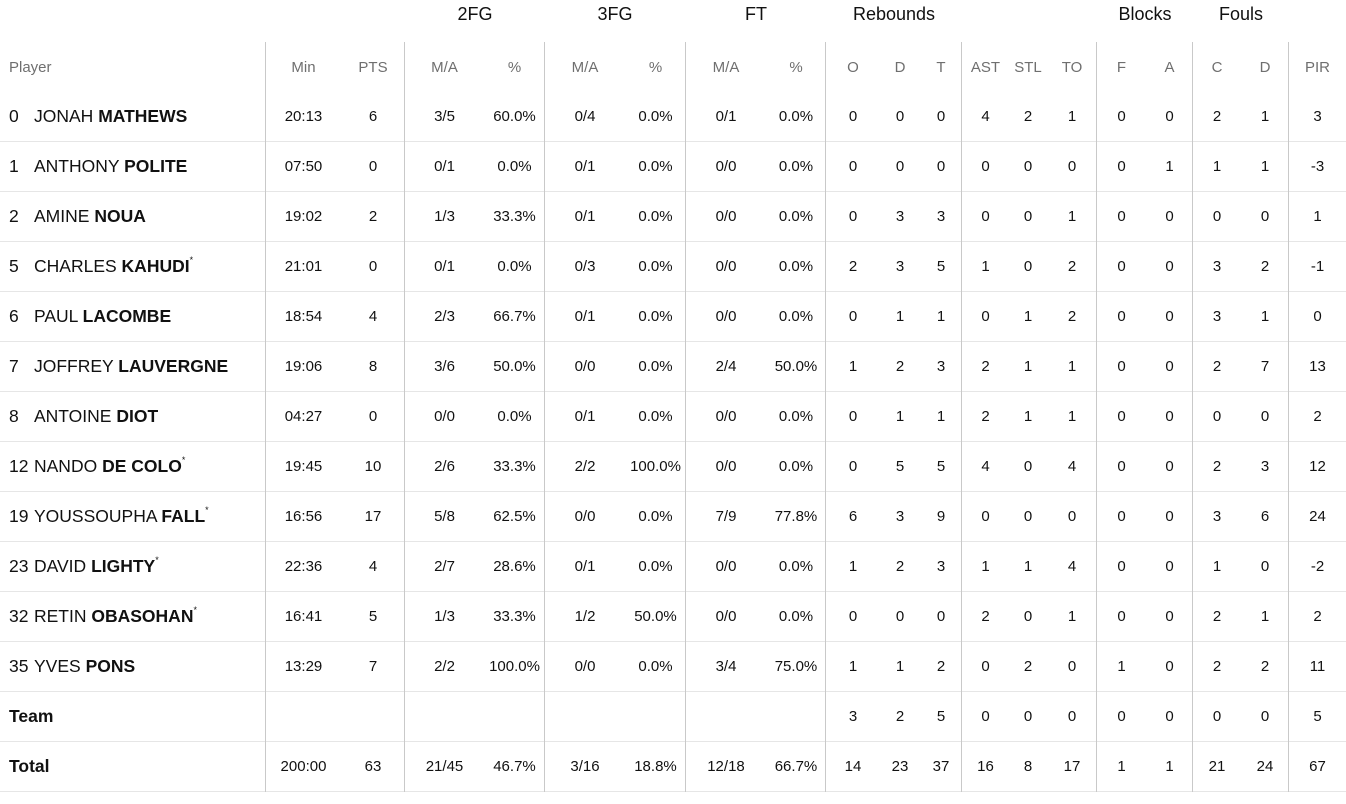 This screenshot has width=1346, height=804. I want to click on stat-fg2_pct: 46.7%, so click(514, 766).